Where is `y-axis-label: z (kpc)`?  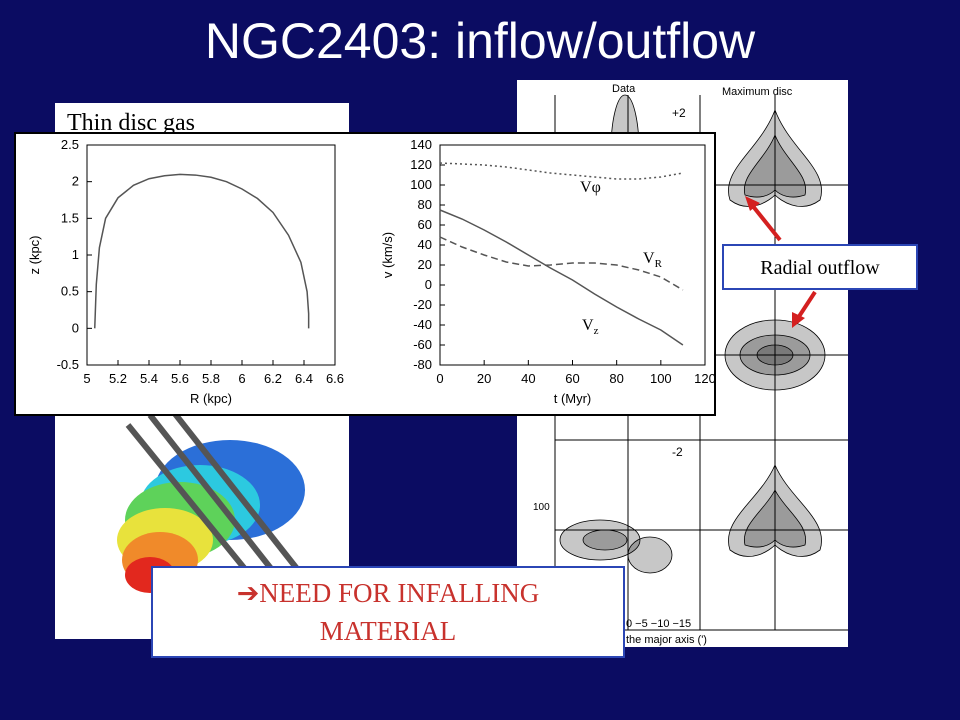 y-axis-label: z (kpc) is located at coordinates (34, 255).